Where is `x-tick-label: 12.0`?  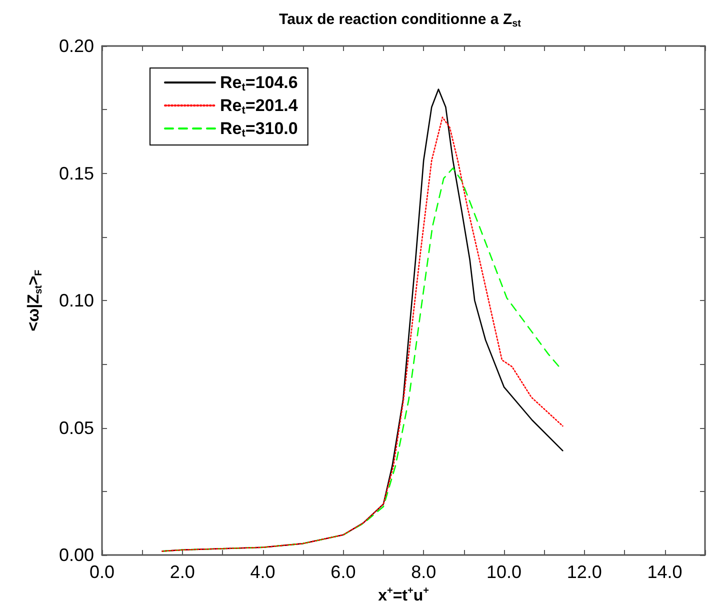
x-tick-label: 12.0 is located at coordinates (584, 572).